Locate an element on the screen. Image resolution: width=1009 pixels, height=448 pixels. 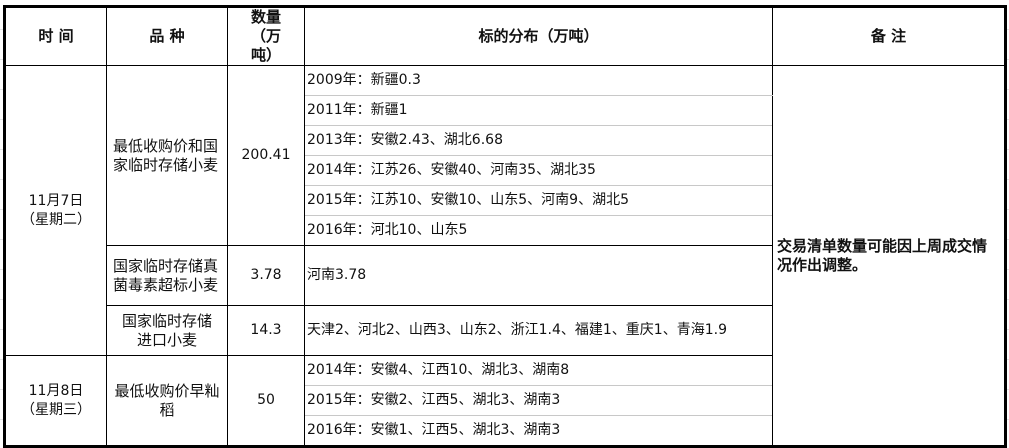
quantity-cell: 14.3 is located at coordinates (266, 330).